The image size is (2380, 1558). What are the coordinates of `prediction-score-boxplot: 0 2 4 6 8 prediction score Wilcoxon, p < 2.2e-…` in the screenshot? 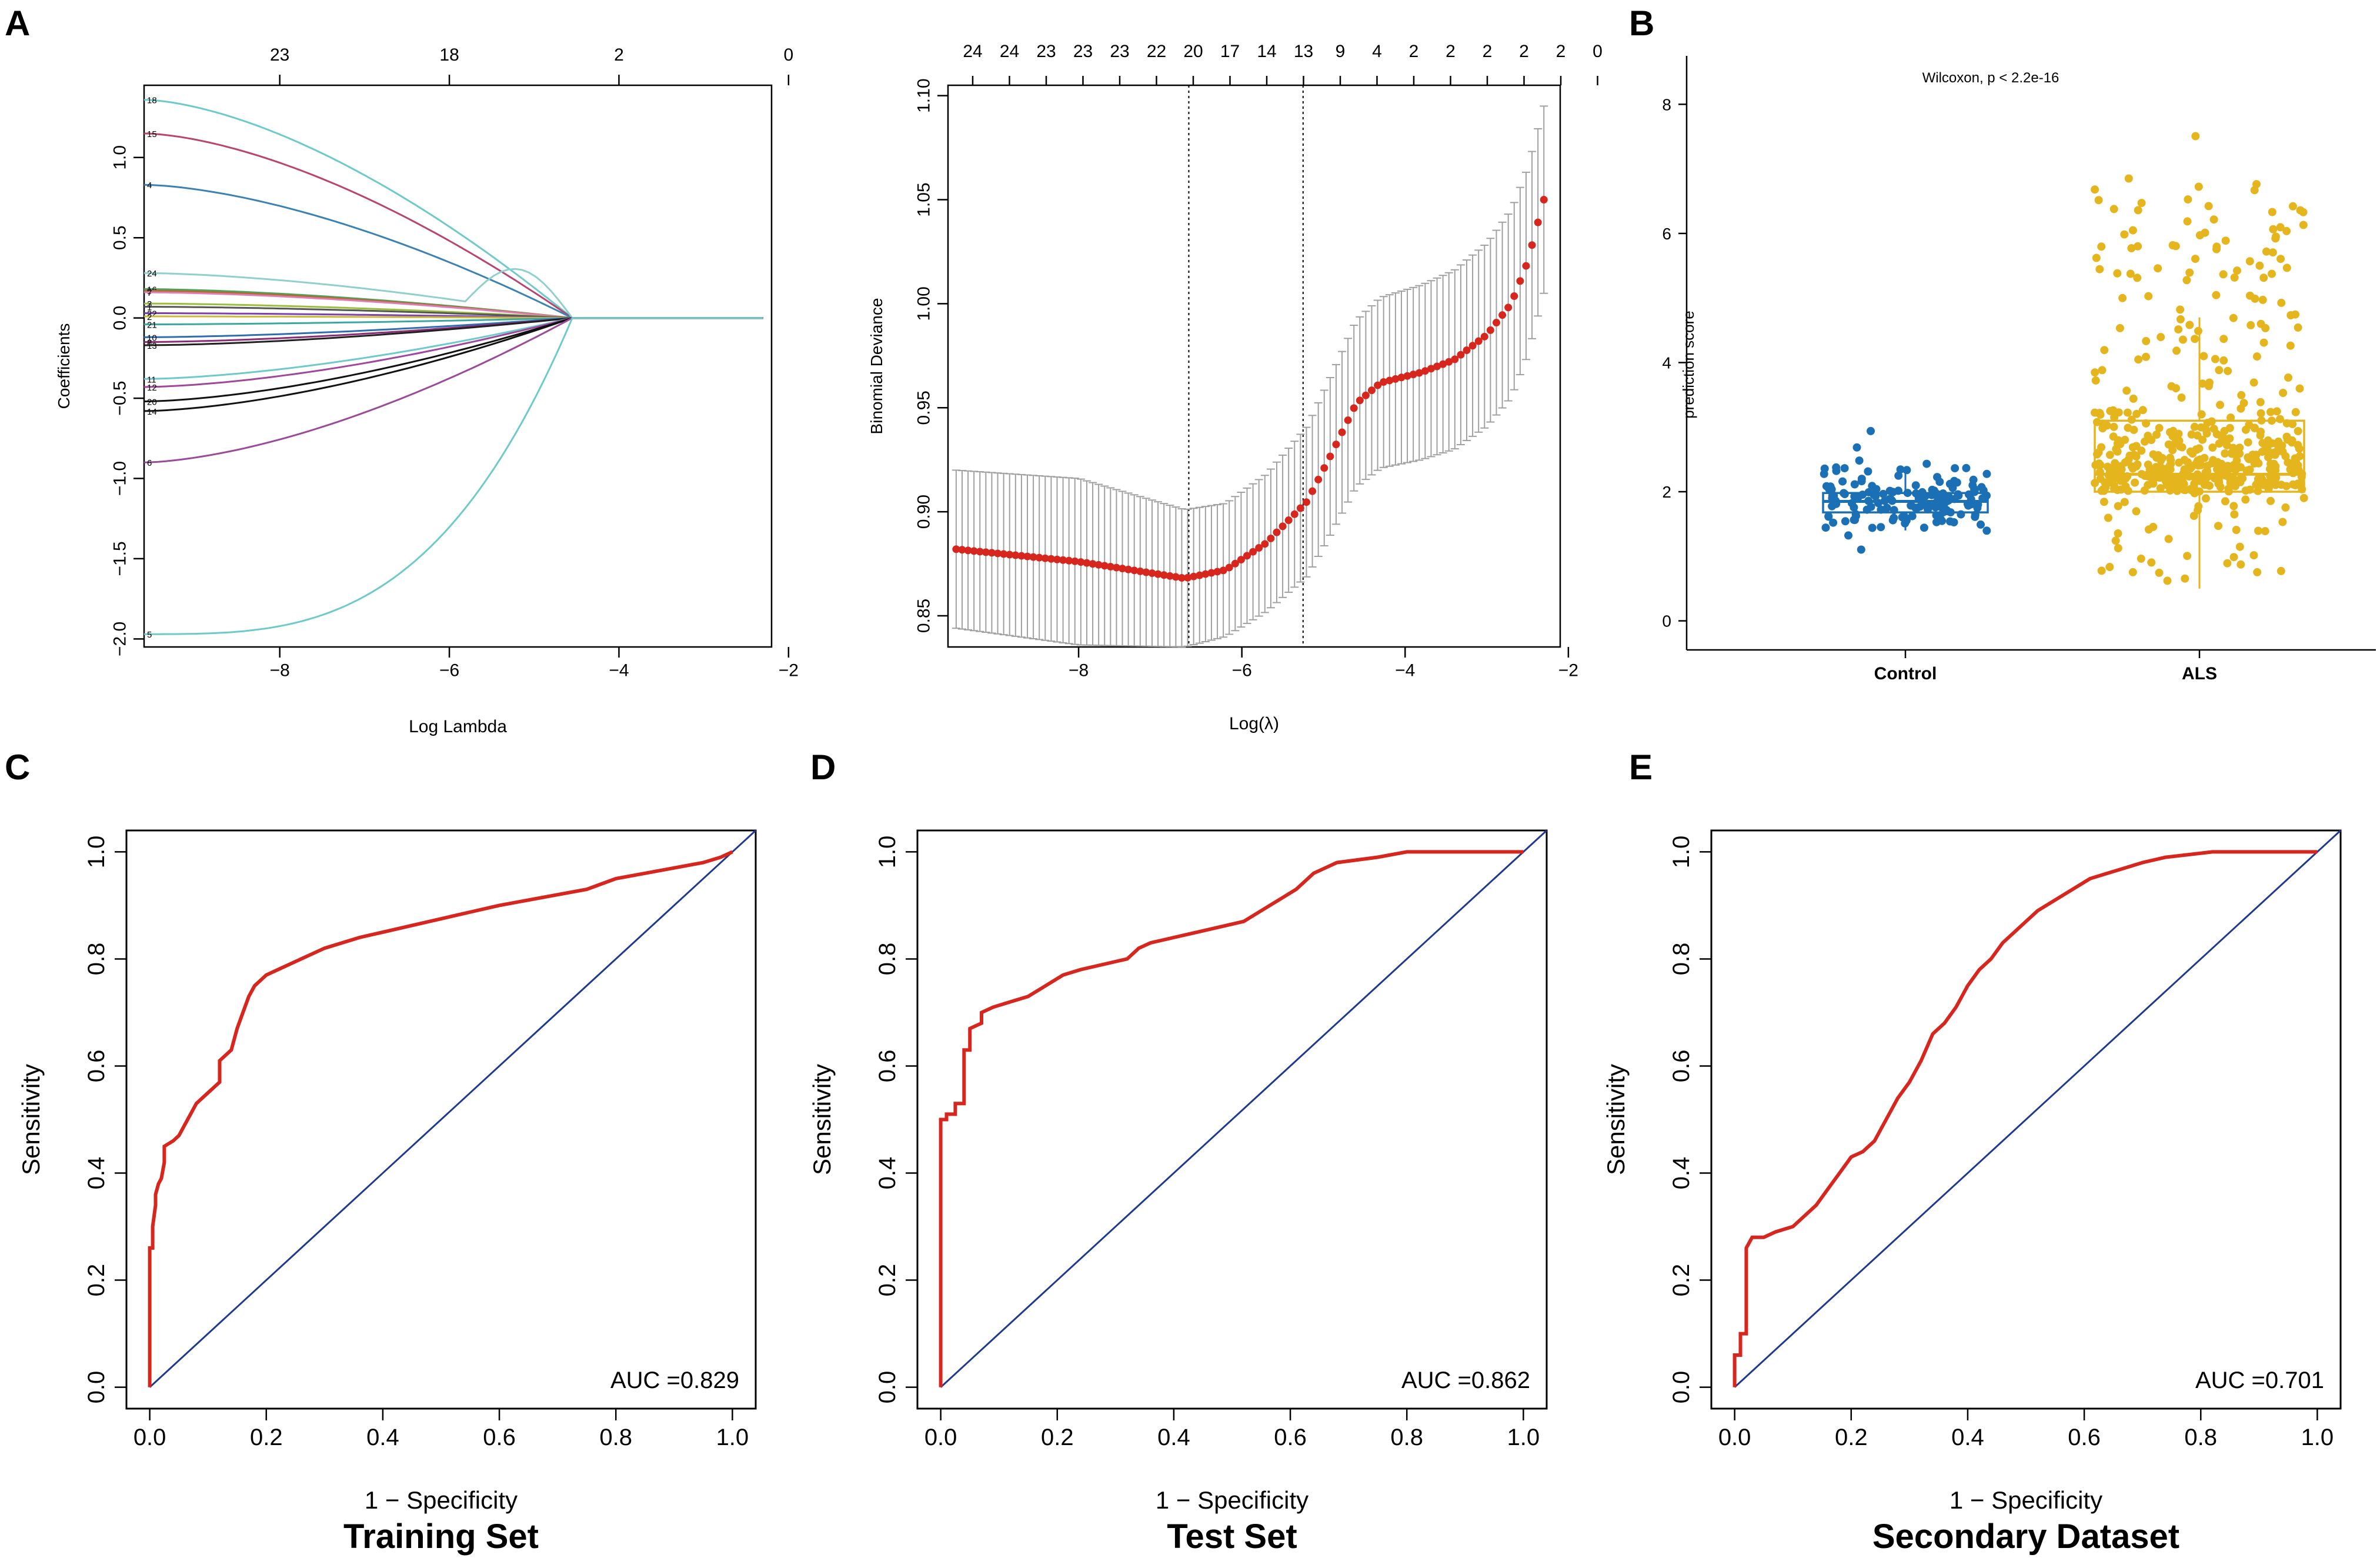 It's located at (2019, 370).